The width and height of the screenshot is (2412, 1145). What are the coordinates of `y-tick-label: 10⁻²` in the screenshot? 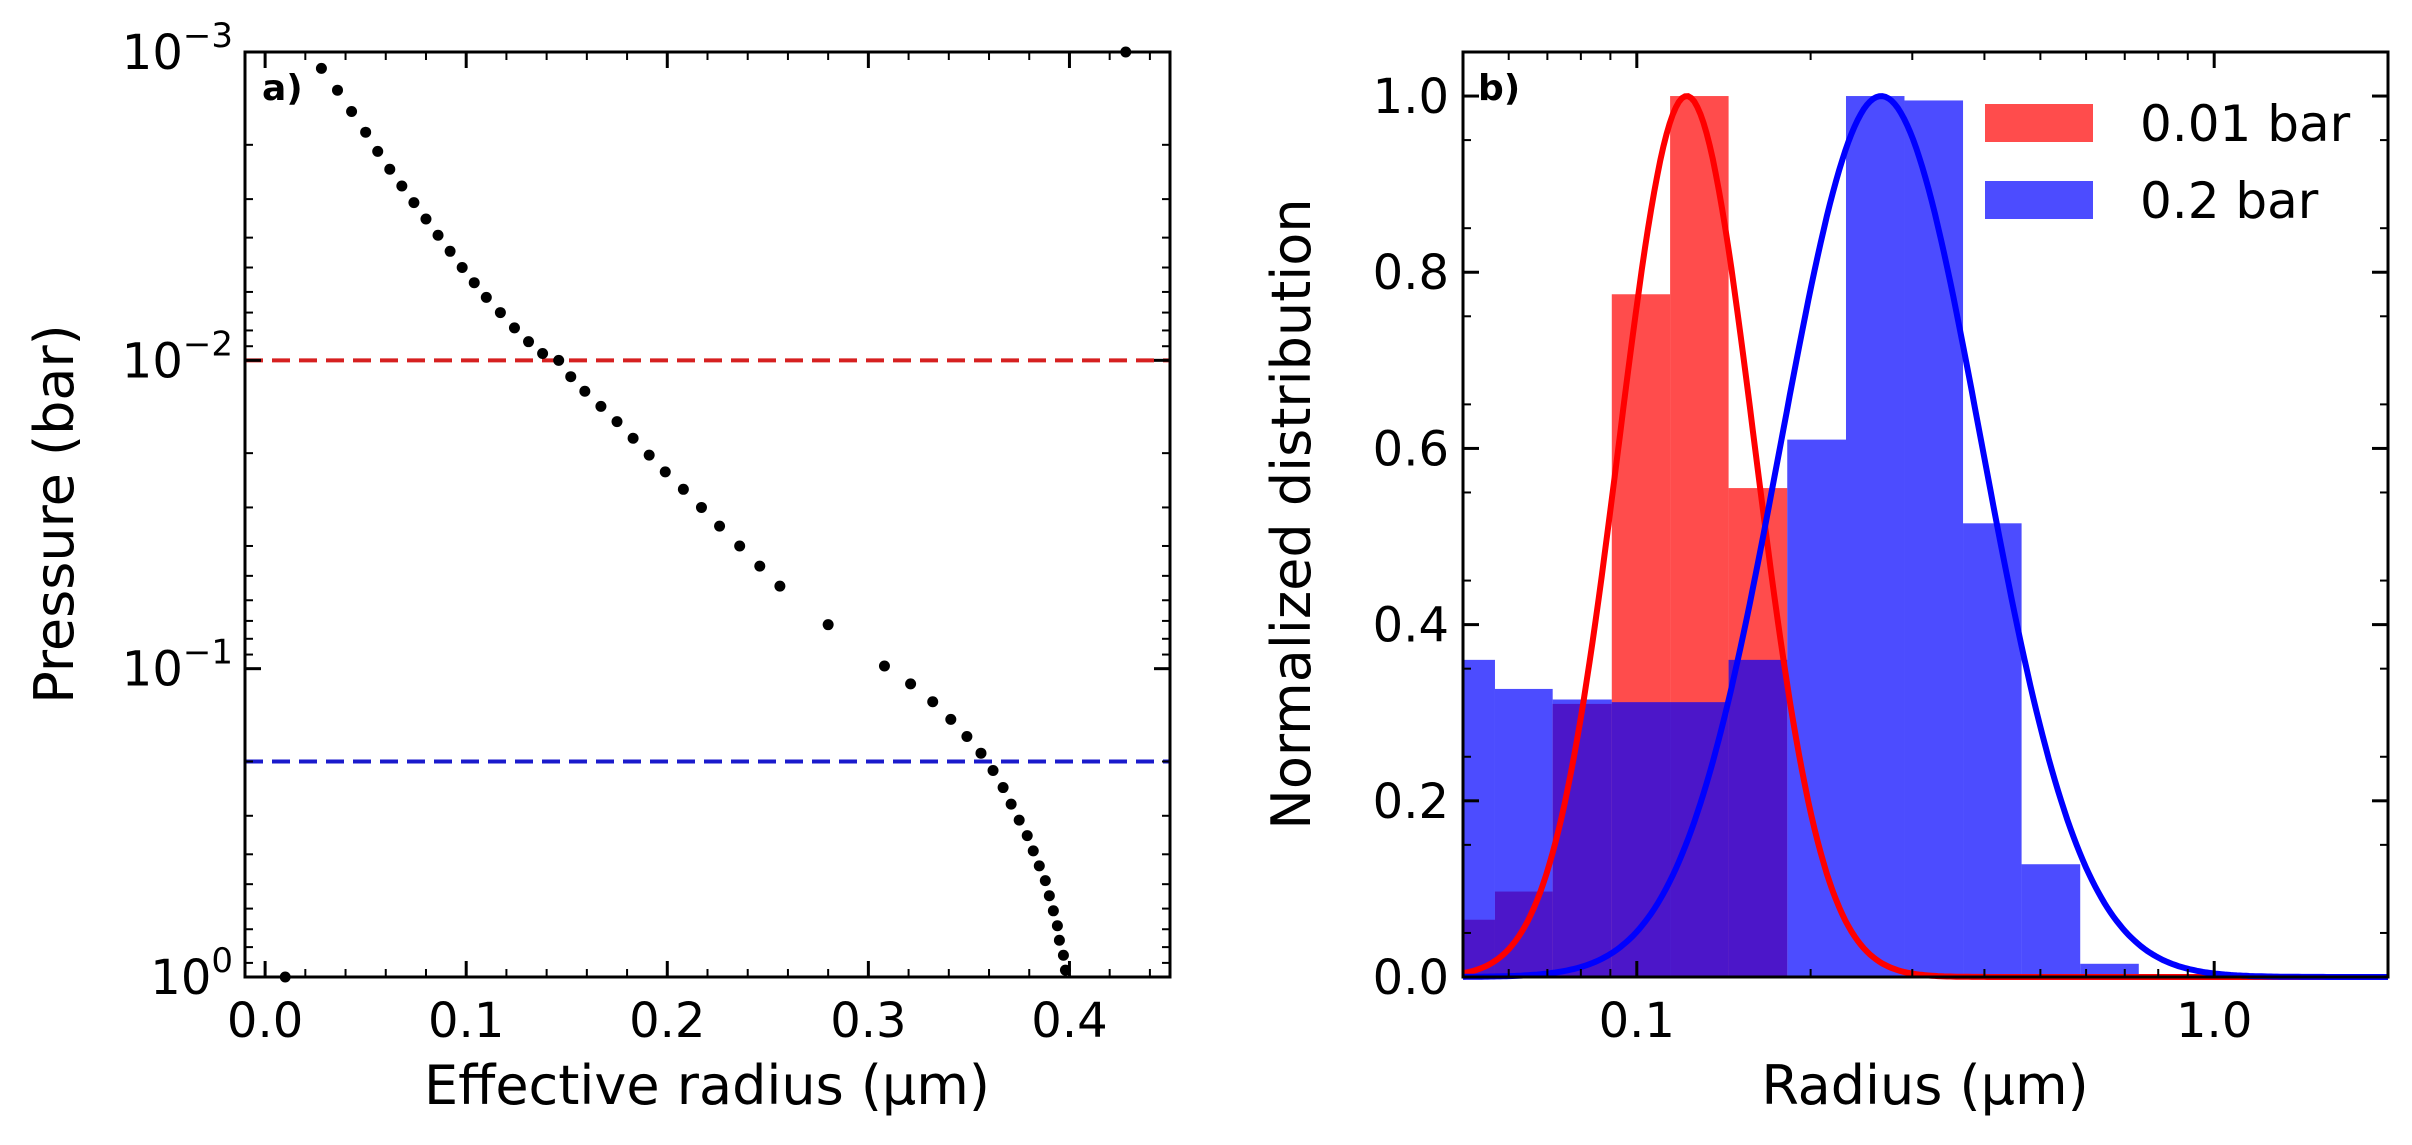 It's located at (177, 356).